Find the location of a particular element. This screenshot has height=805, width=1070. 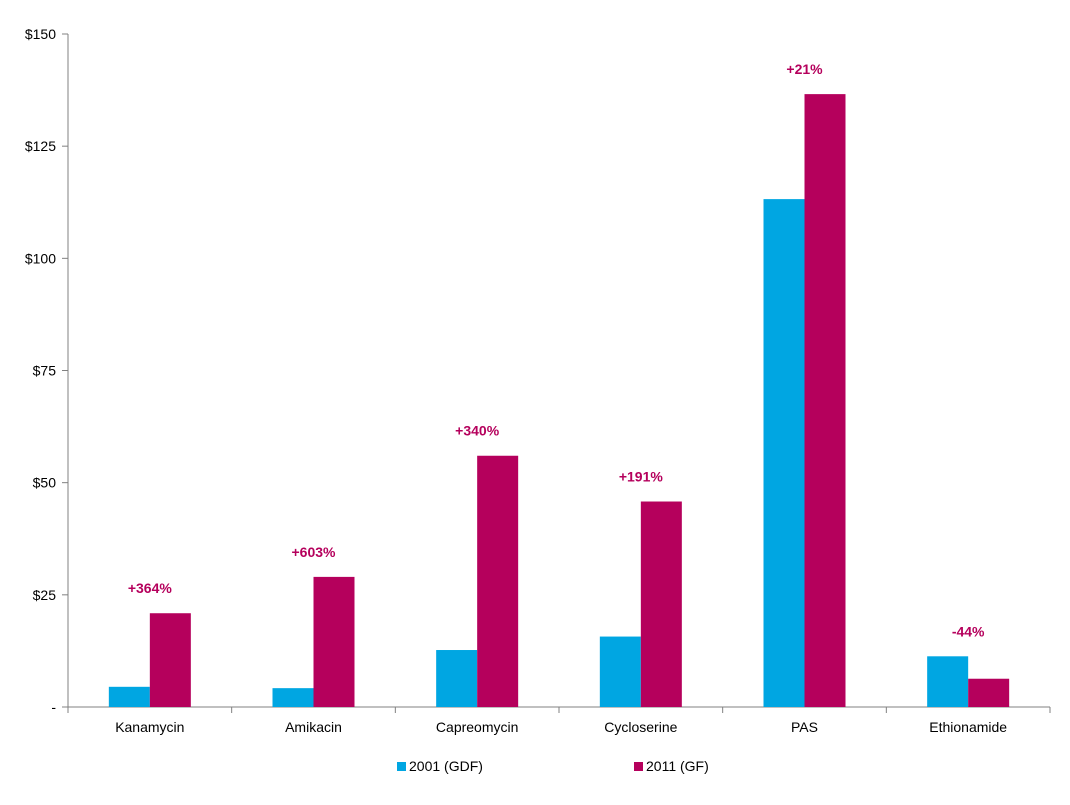

category-label: Kanamycin is located at coordinates (149, 727).